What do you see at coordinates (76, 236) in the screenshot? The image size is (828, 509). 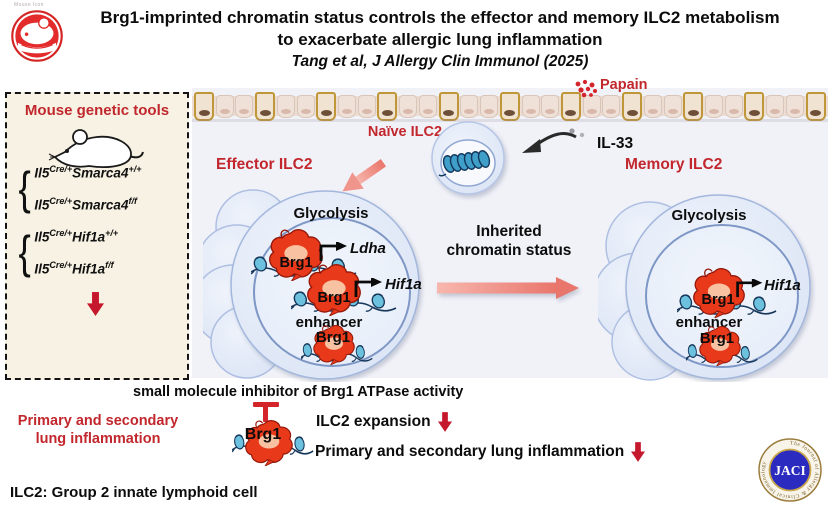 I see `genotype-row: Il5Cre/+Hif1a+/+` at bounding box center [76, 236].